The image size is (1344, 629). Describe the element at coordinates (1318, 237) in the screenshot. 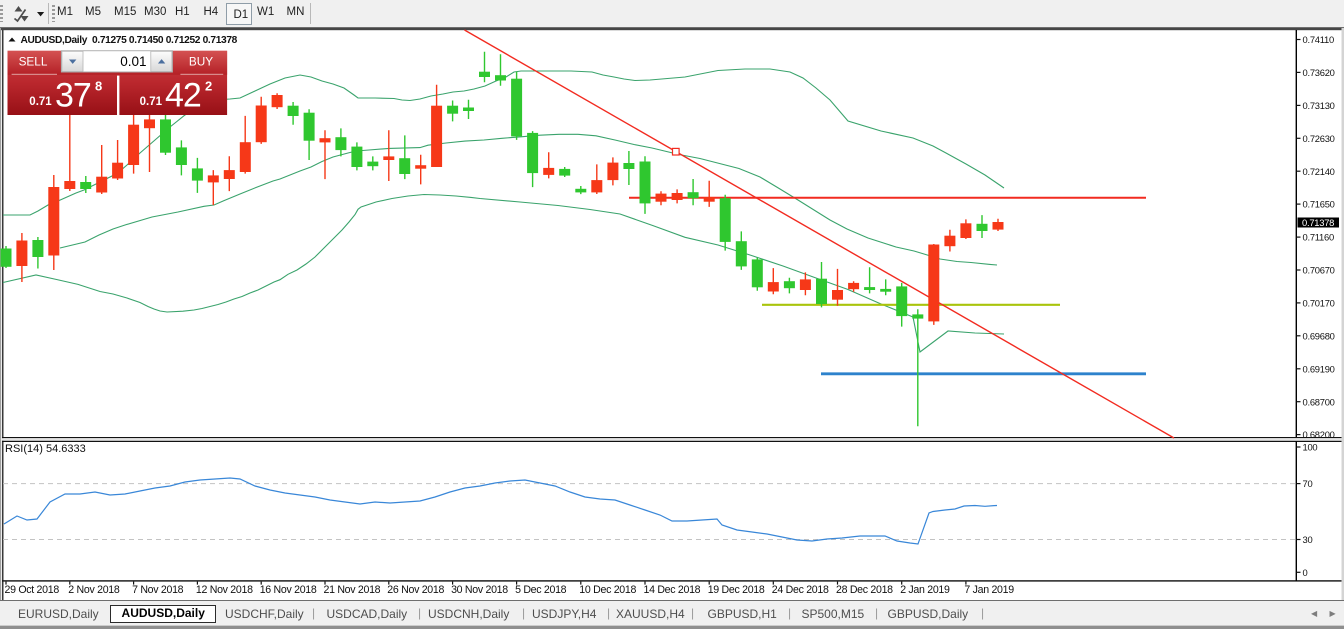

I see `svg-text: 0.71160` at that location.